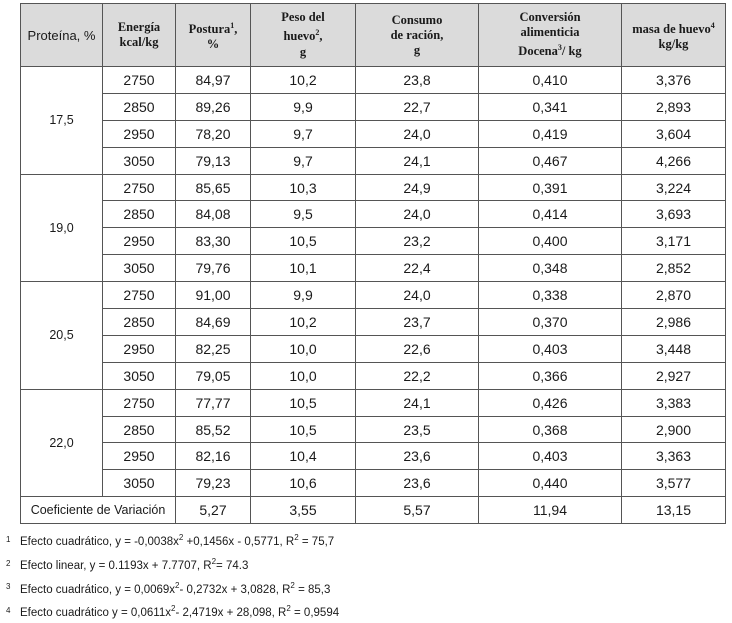 The width and height of the screenshot is (732, 623). Describe the element at coordinates (417, 106) in the screenshot. I see `intake-cell: 22,7` at that location.